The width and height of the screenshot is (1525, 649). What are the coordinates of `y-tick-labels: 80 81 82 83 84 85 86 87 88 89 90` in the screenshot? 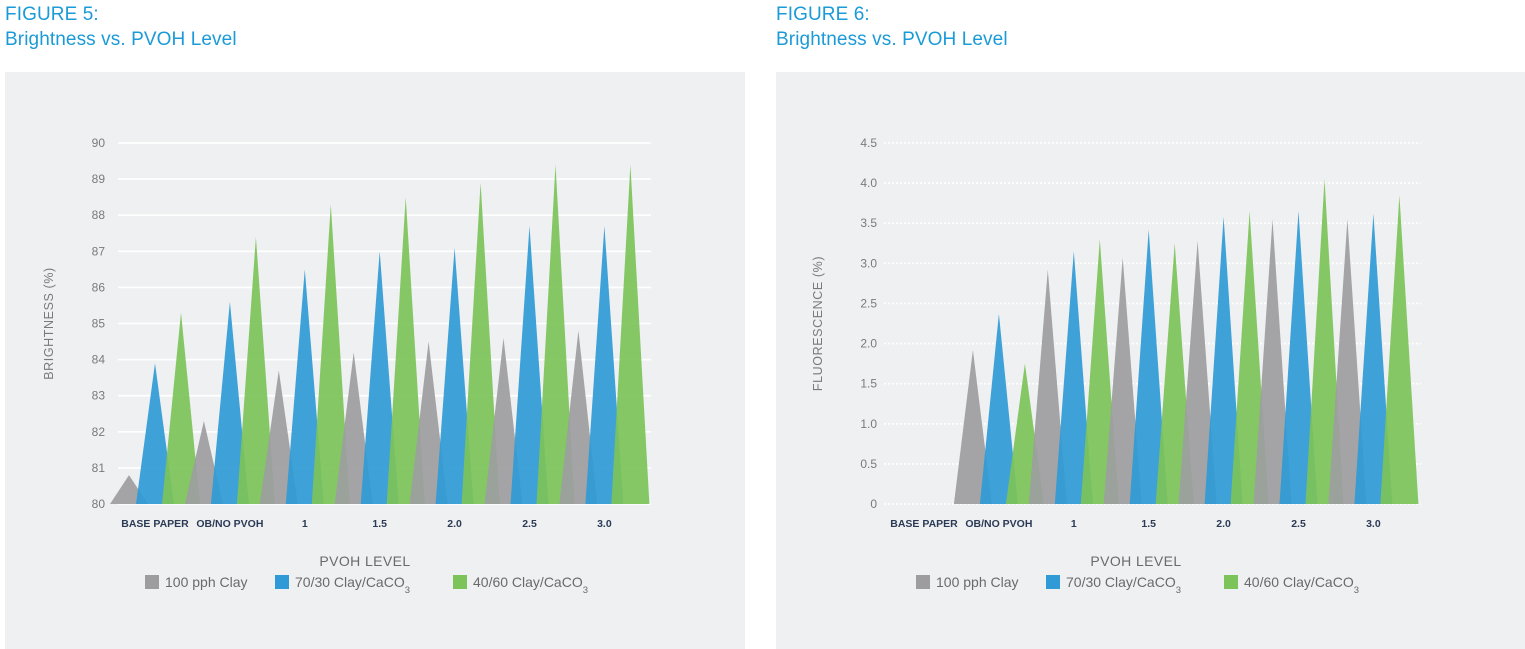 It's located at (99, 323).